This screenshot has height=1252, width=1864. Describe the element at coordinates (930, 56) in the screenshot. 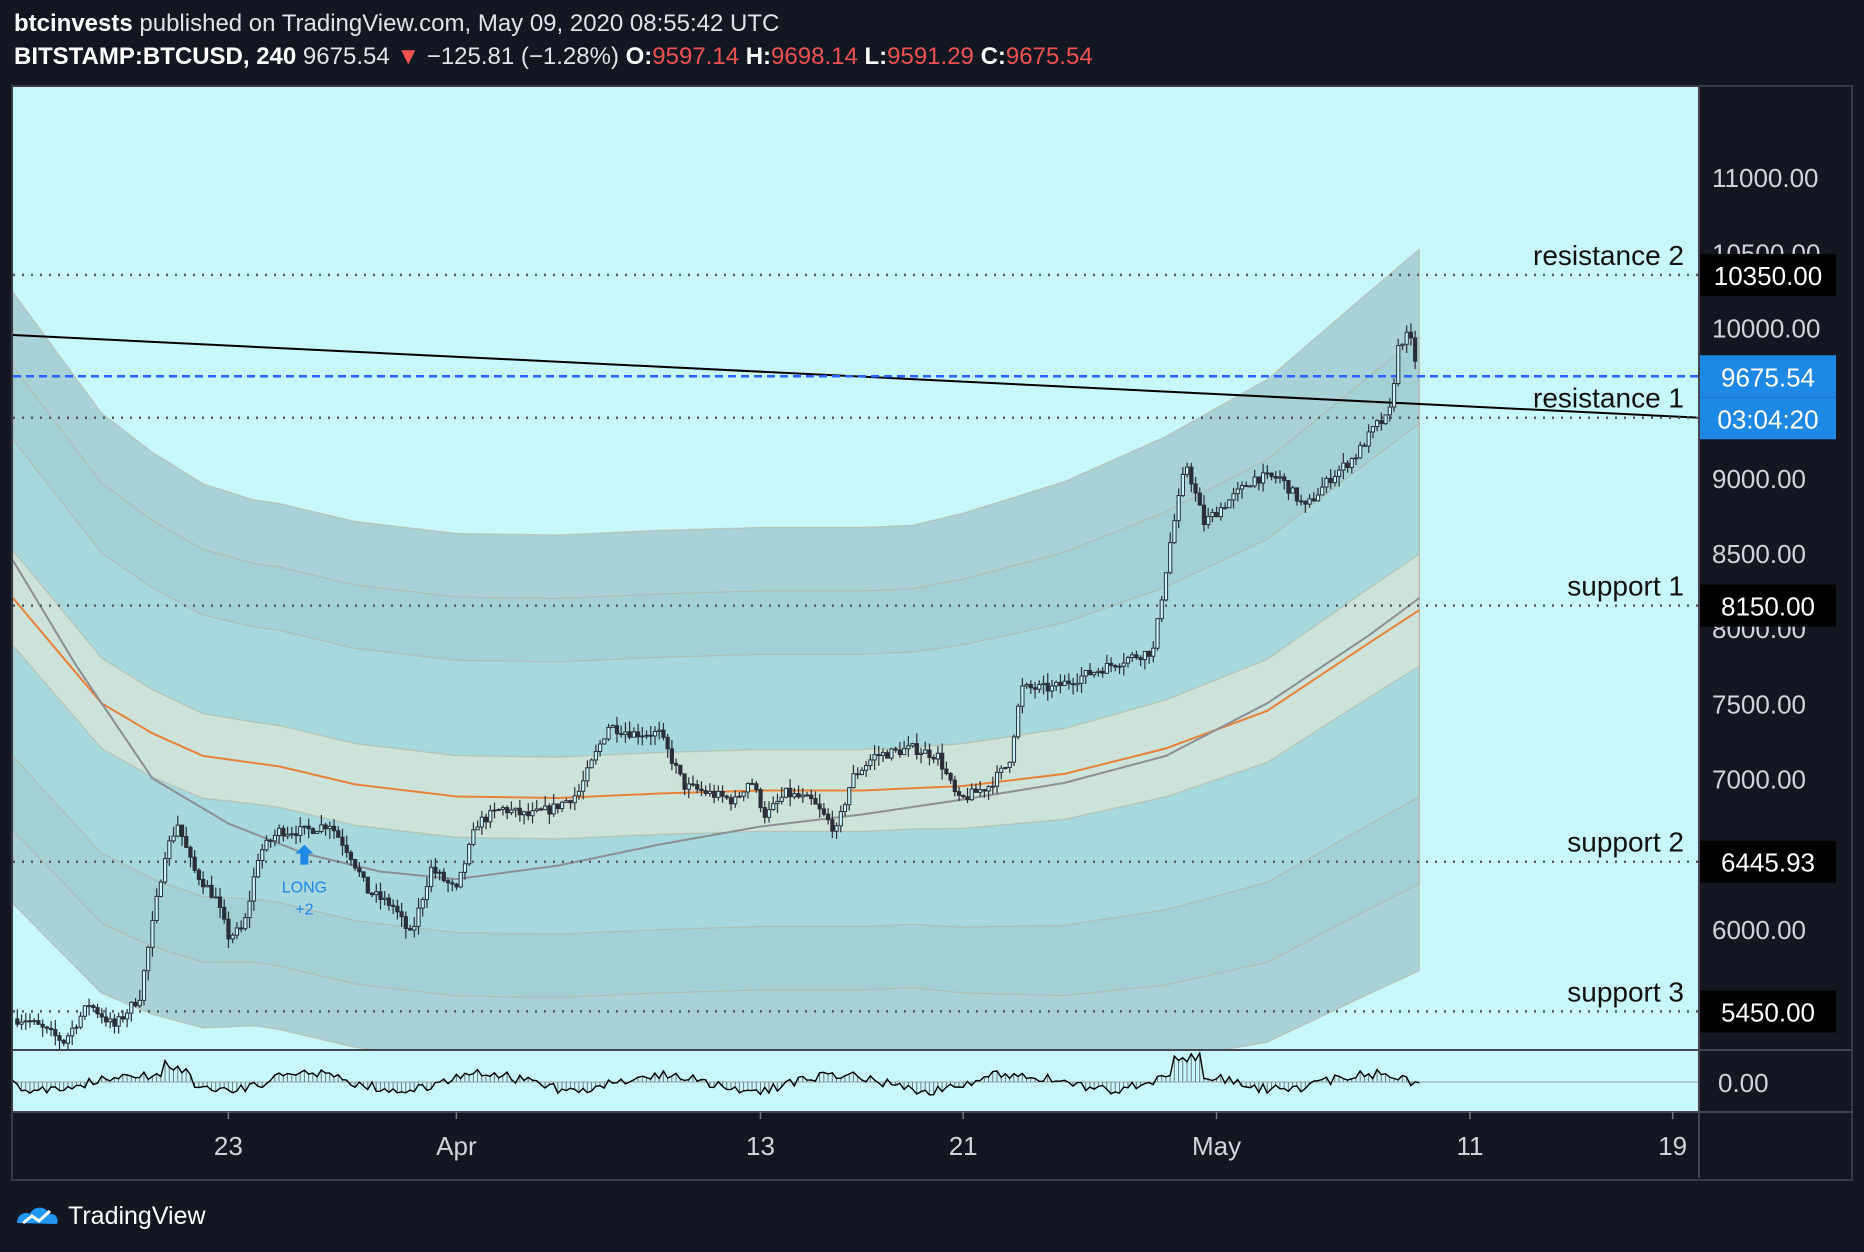

I see `low-value: 9591.29` at that location.